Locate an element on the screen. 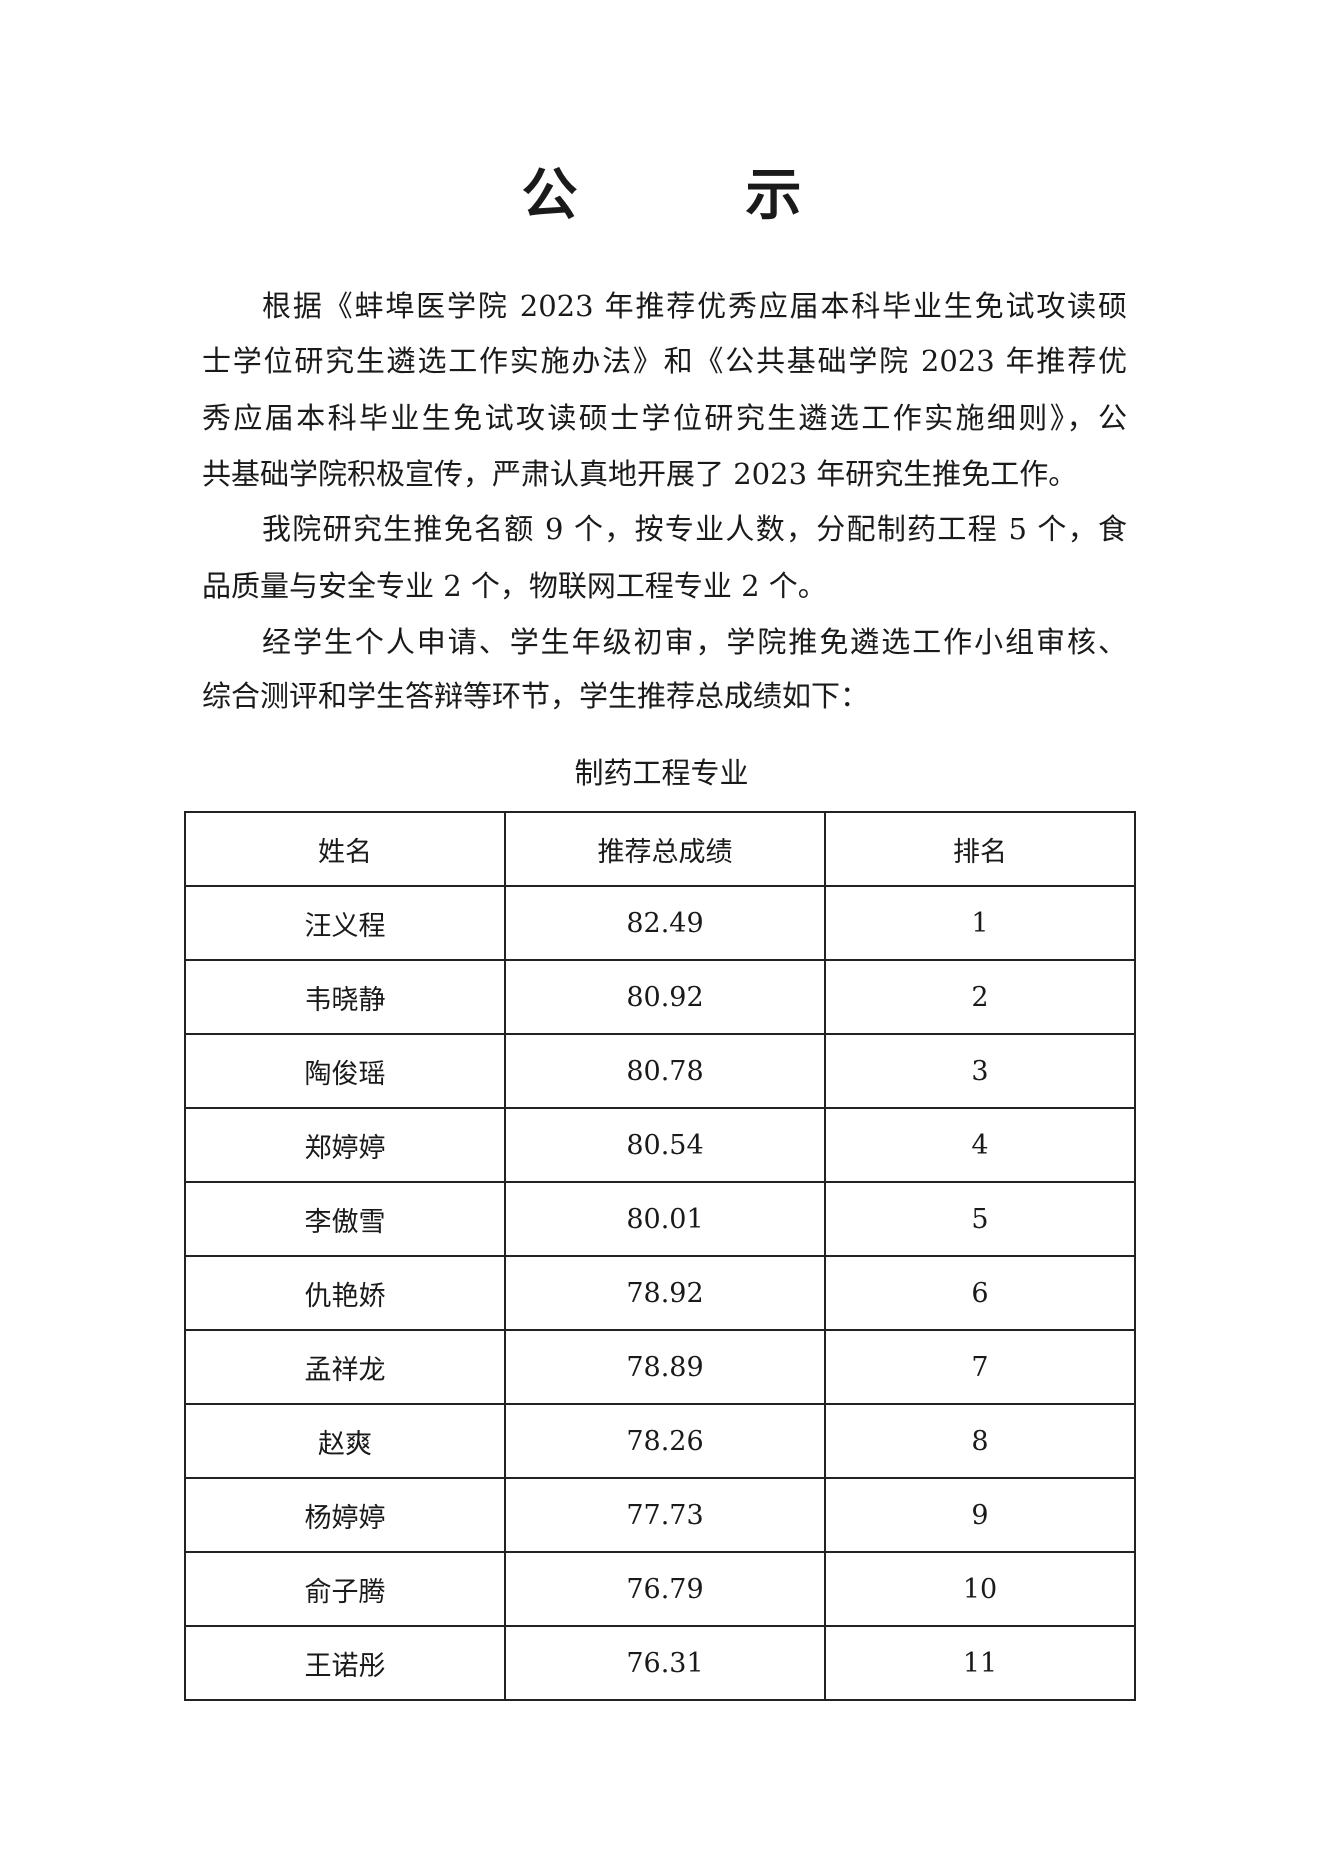 This screenshot has width=1323, height=1870. paragraph-2-line: 品质量与安全专业 2 个，物联网工程专业 2 个。 is located at coordinates (514, 586).